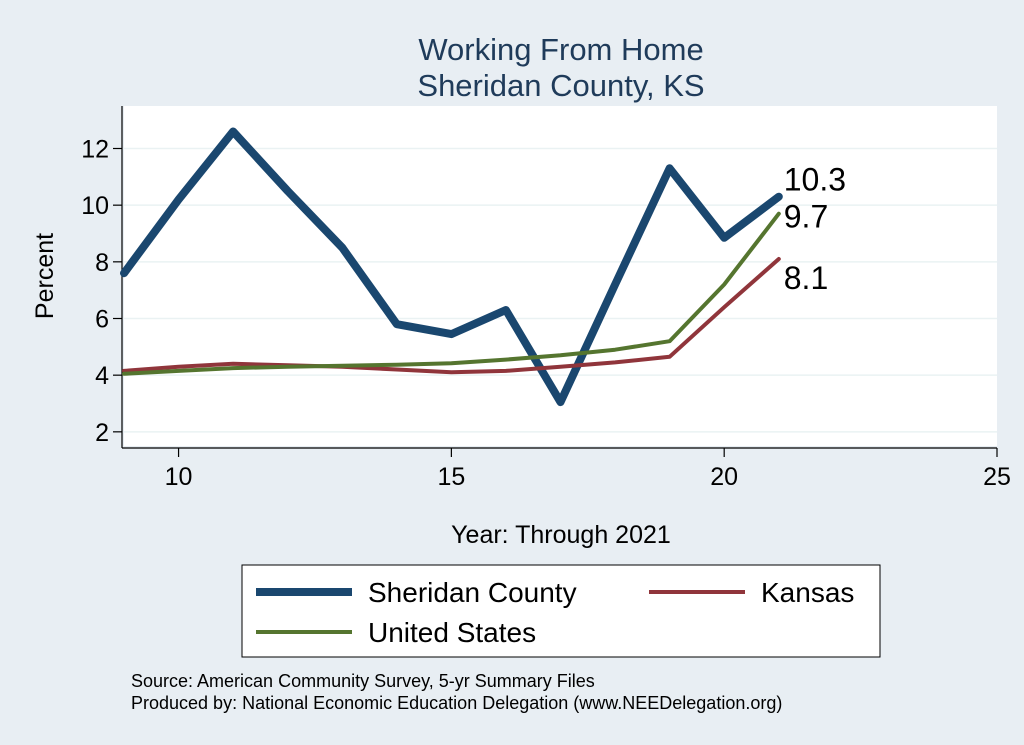 This screenshot has width=1024, height=745. I want to click on y-axis-label: Percent, so click(45, 276).